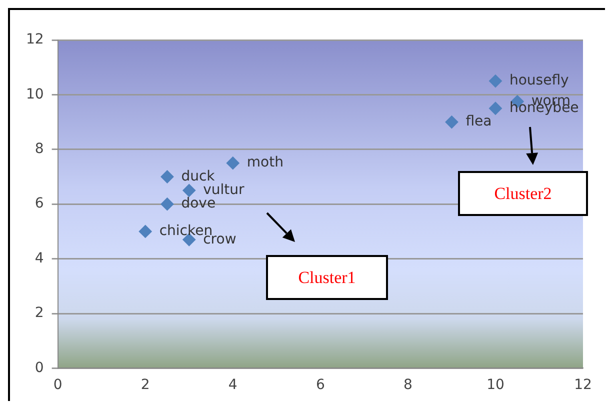 The width and height of the screenshot is (613, 409). What do you see at coordinates (265, 162) in the screenshot?
I see `annotation: moth` at bounding box center [265, 162].